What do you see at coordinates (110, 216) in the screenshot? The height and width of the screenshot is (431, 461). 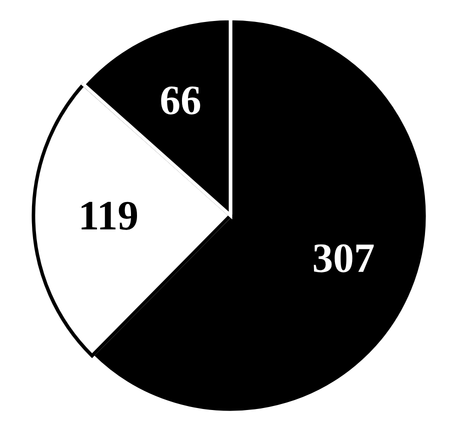 I see `data-label: 119` at bounding box center [110, 216].